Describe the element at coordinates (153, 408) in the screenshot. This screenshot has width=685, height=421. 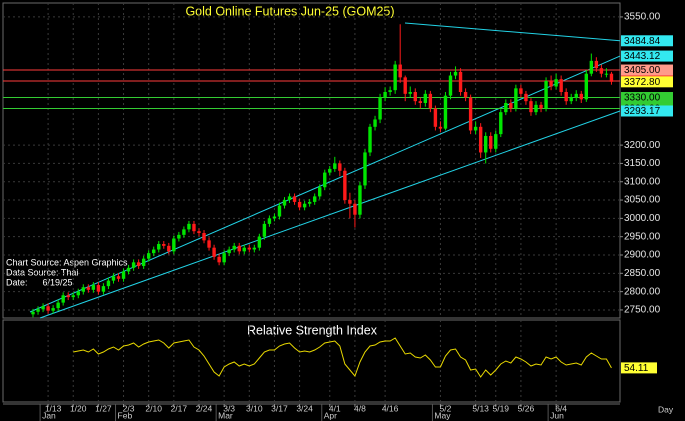
I see `x-tick-label: 2/10` at that location.